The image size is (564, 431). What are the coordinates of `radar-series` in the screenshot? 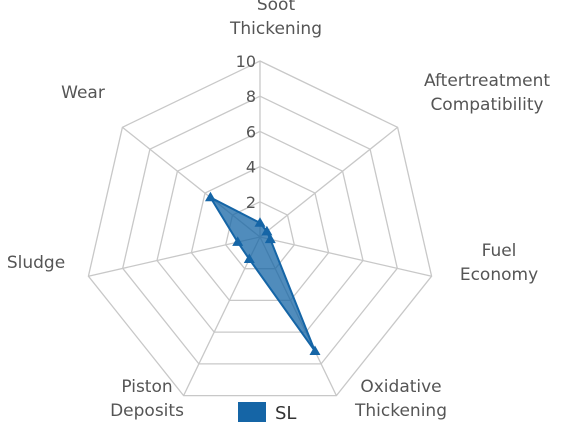 It's located at (262, 273).